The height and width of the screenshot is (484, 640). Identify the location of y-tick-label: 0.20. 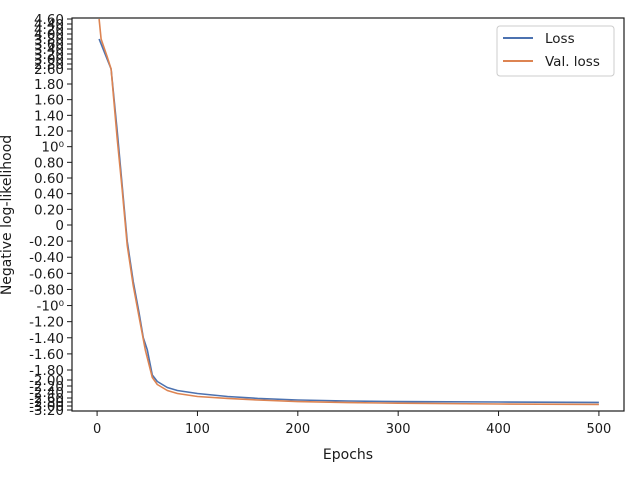
(49, 210).